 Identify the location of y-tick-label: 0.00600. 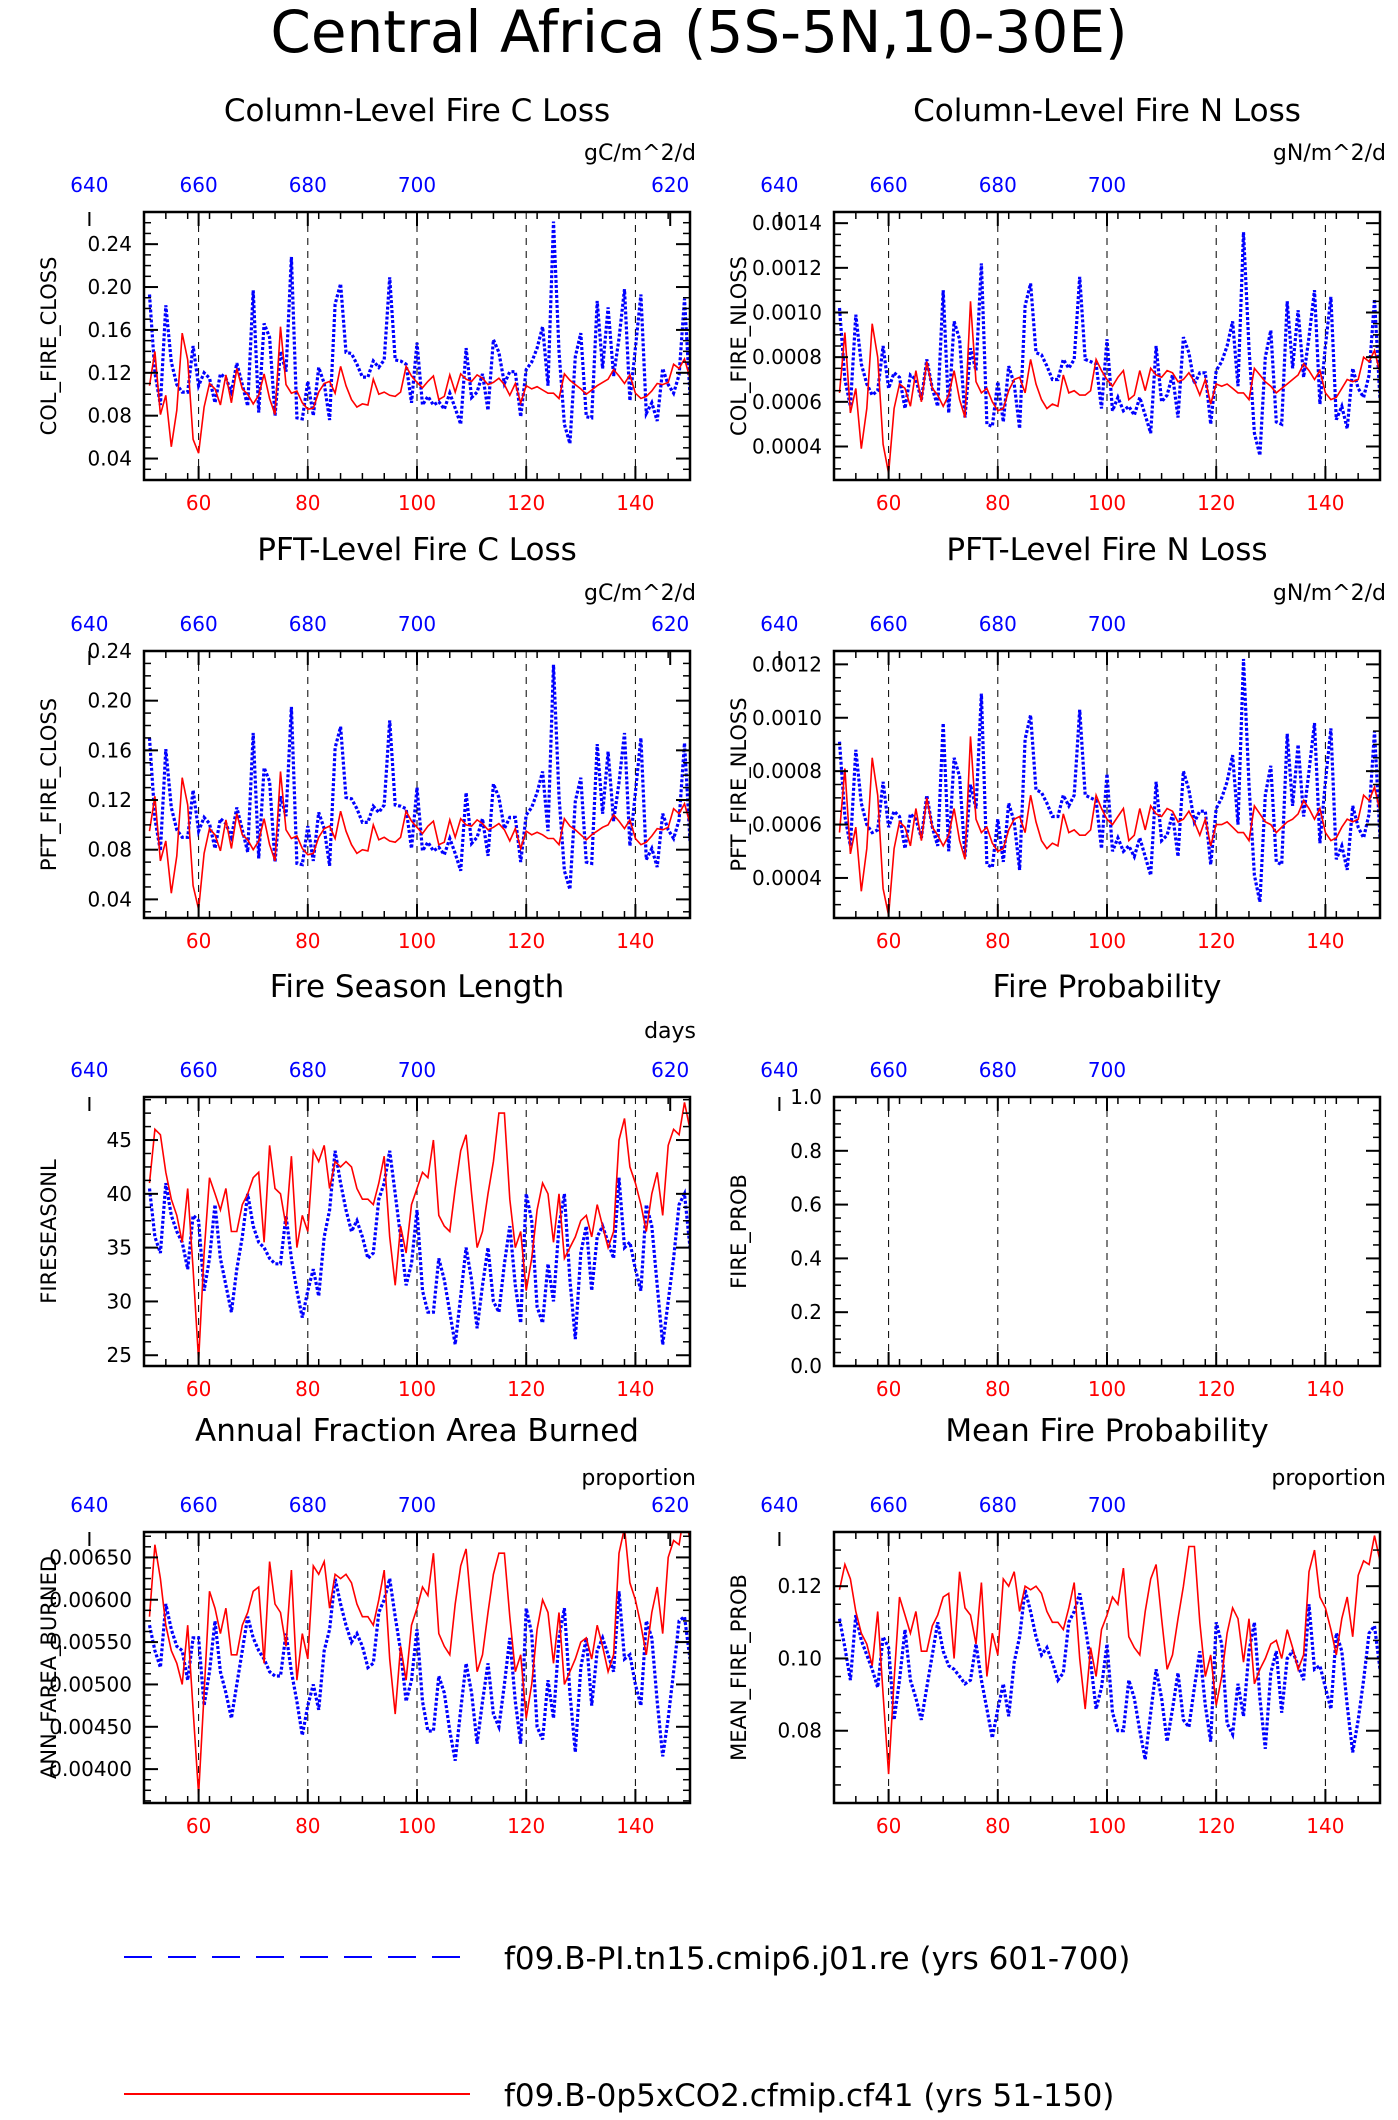
(90, 1600).